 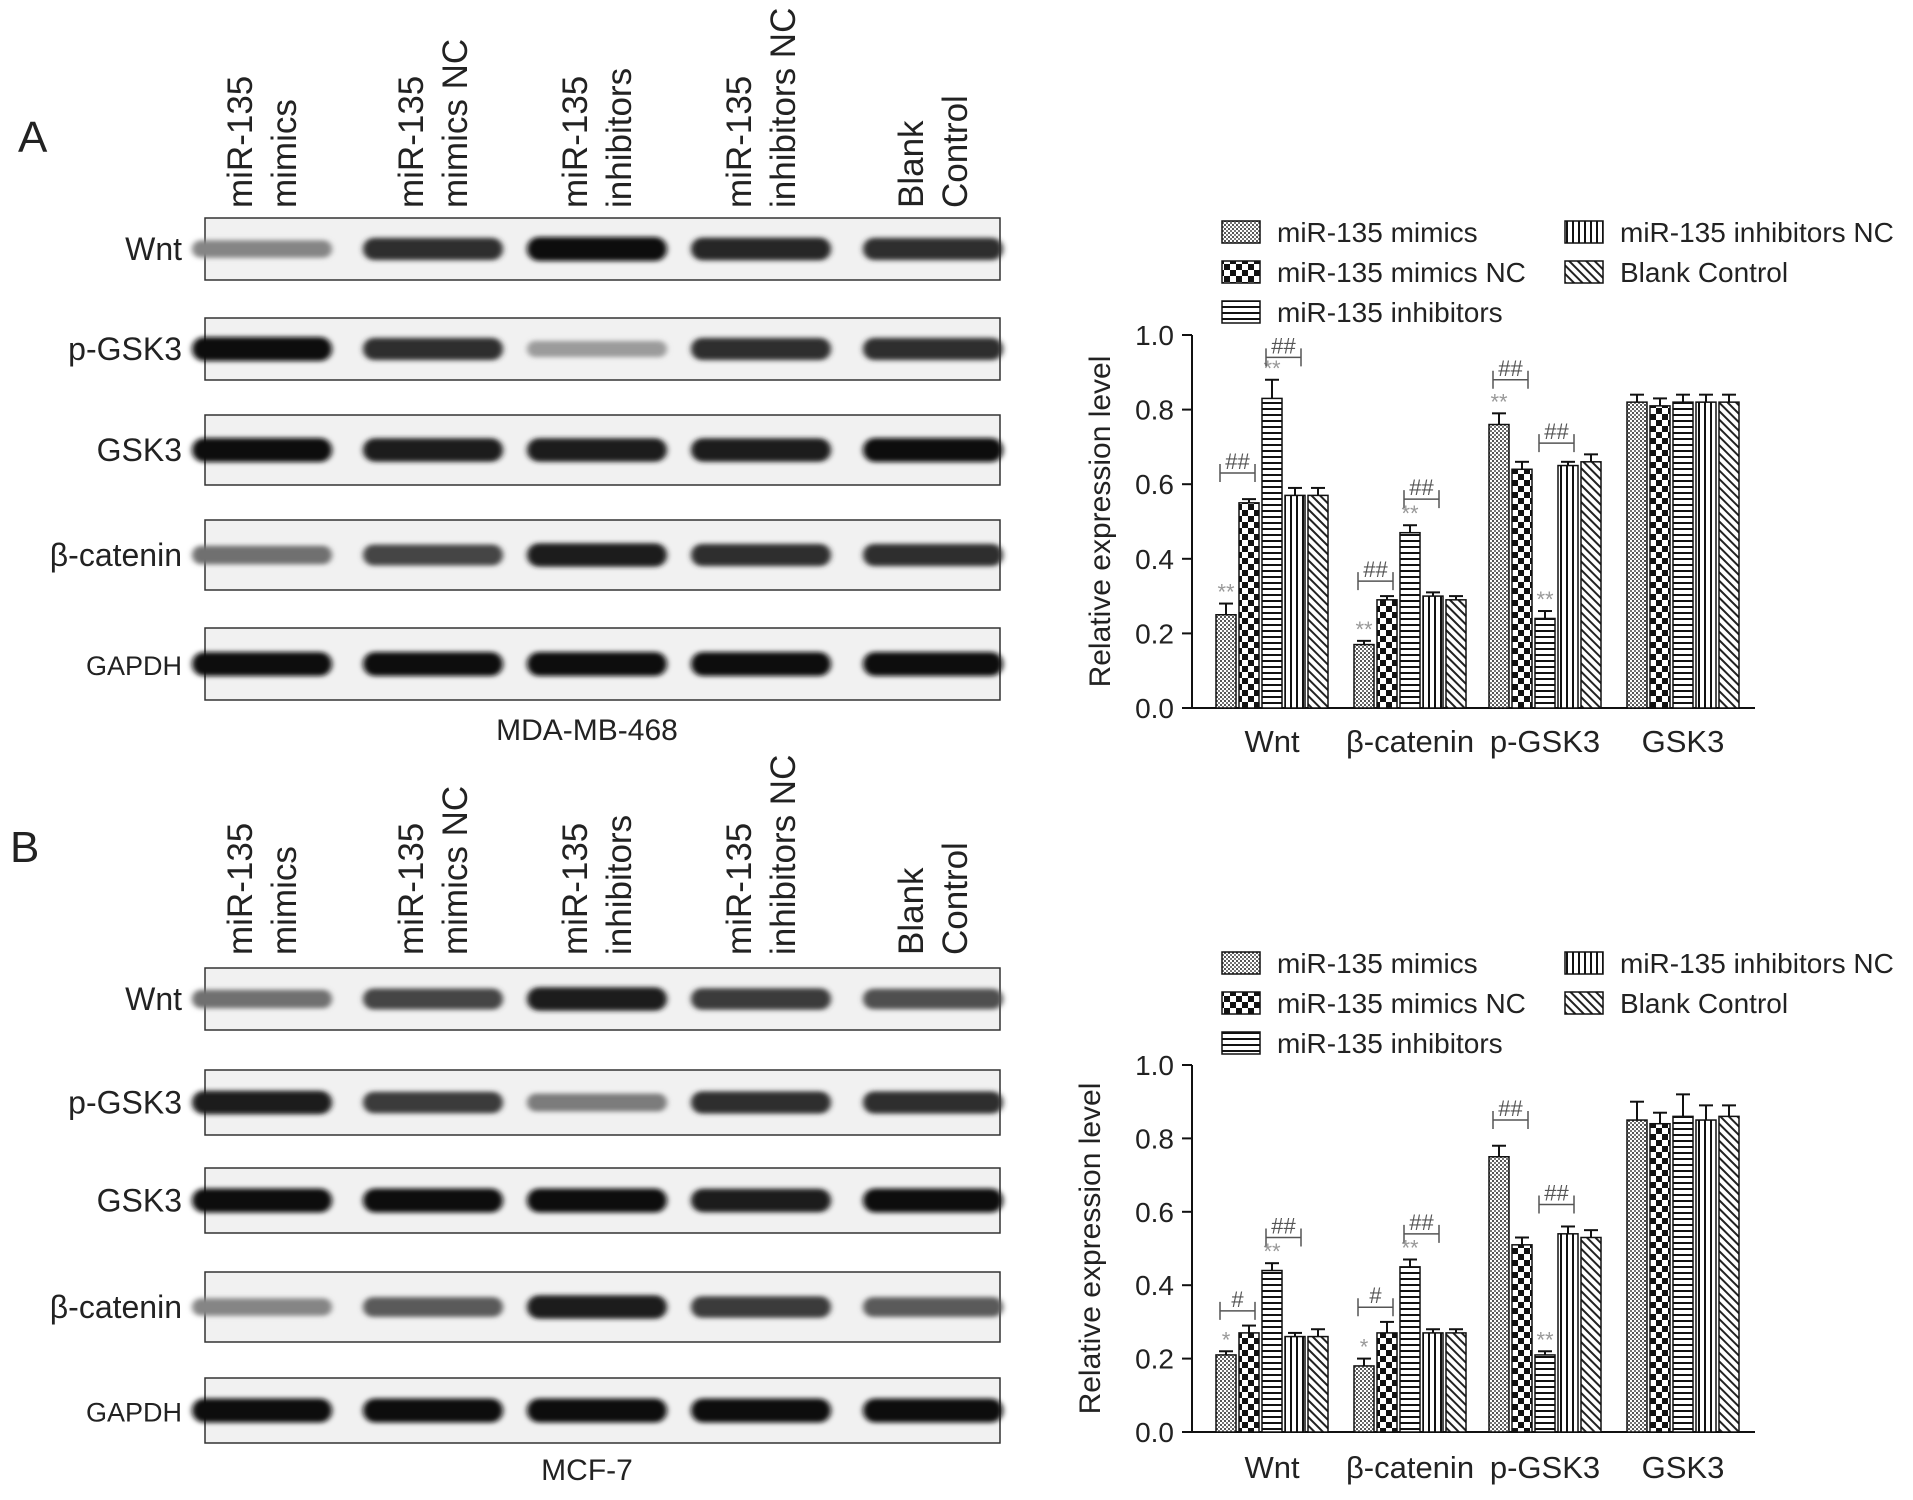 What do you see at coordinates (911, 911) in the screenshot?
I see `lane-label-line: Blank` at bounding box center [911, 911].